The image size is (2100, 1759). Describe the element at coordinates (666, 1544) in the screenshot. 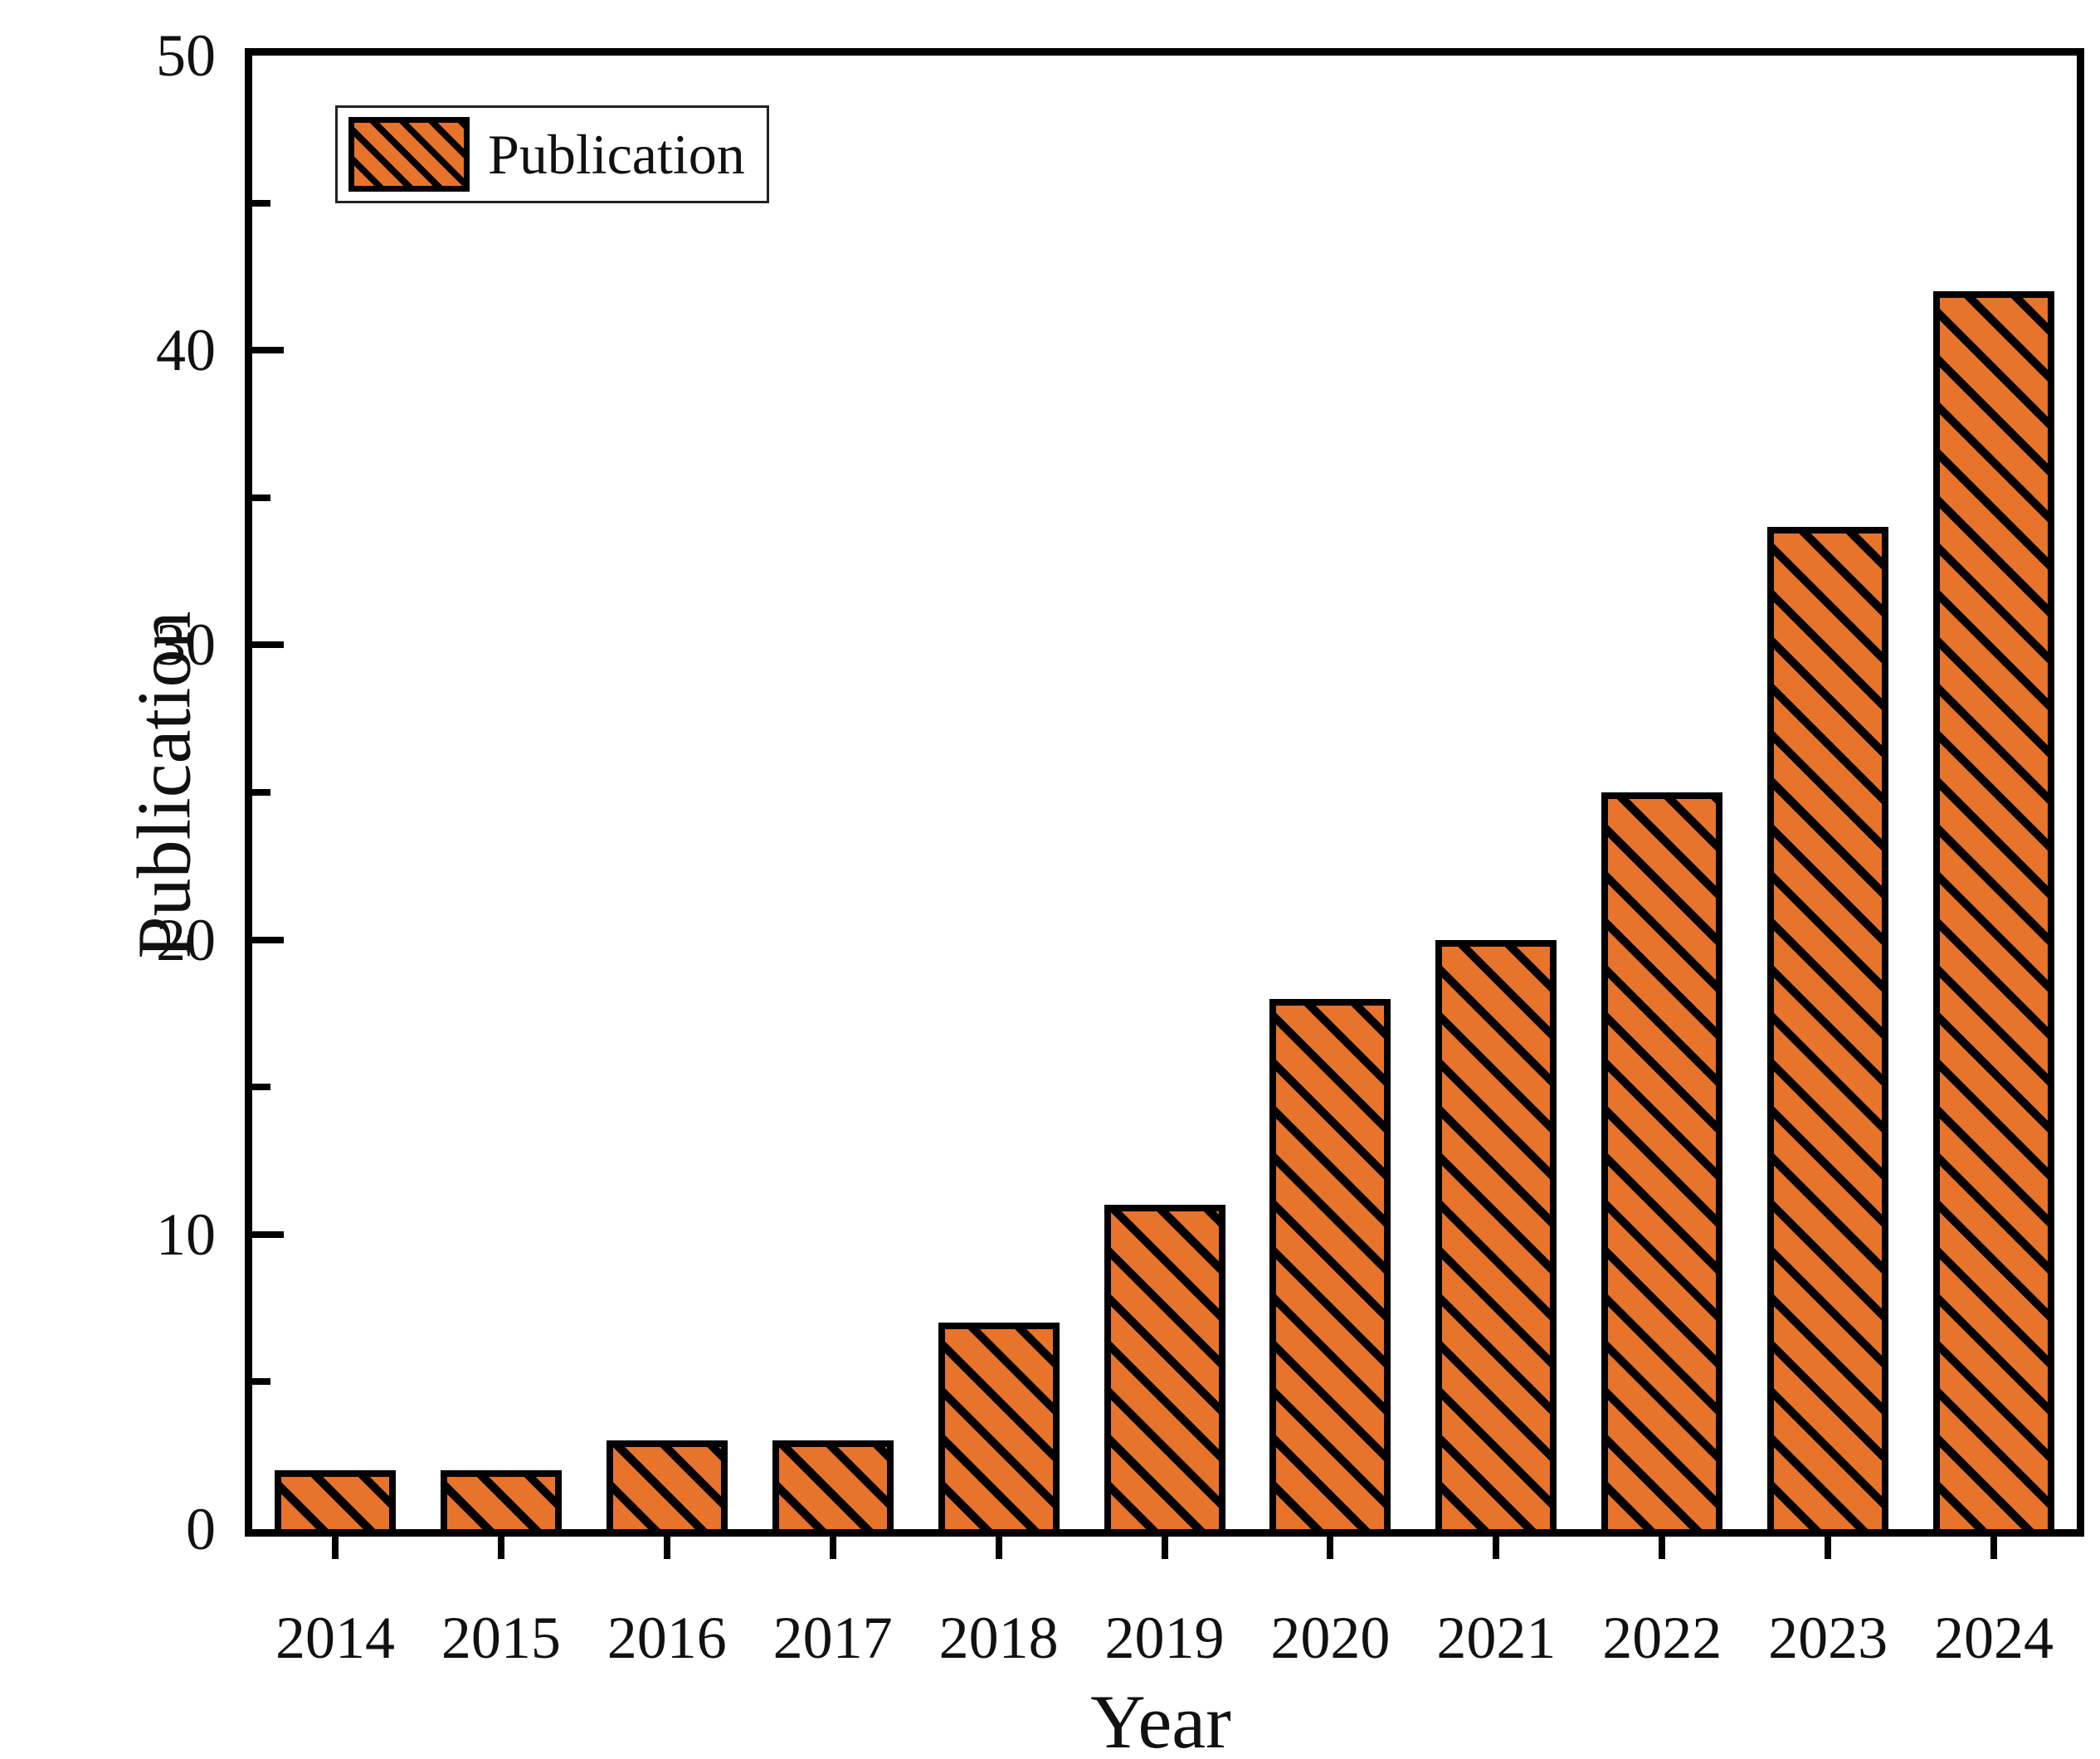

I see `x-tick-2016` at that location.